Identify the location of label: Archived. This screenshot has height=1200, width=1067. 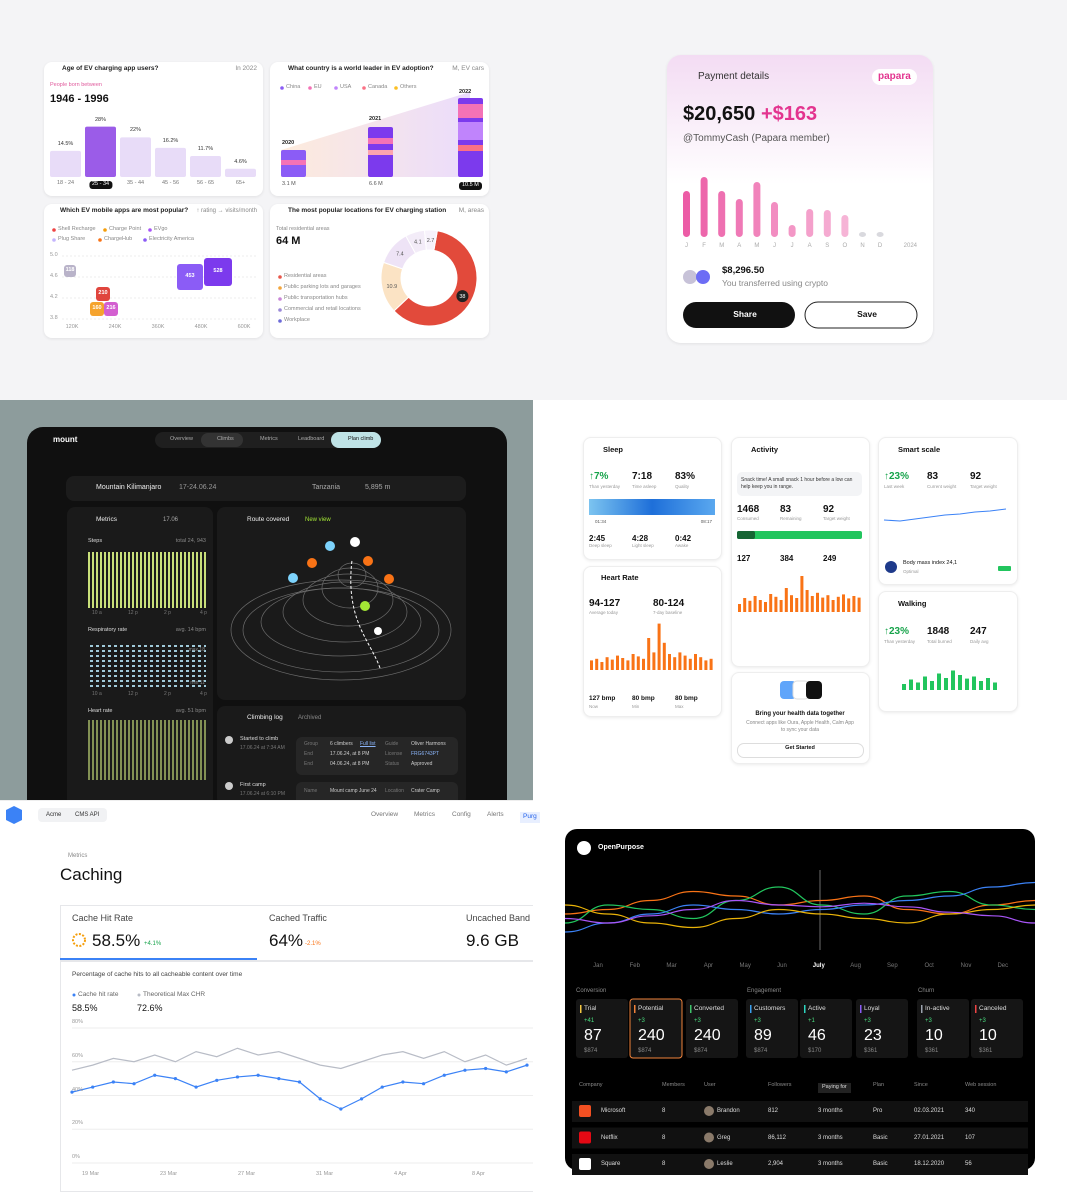
(310, 718).